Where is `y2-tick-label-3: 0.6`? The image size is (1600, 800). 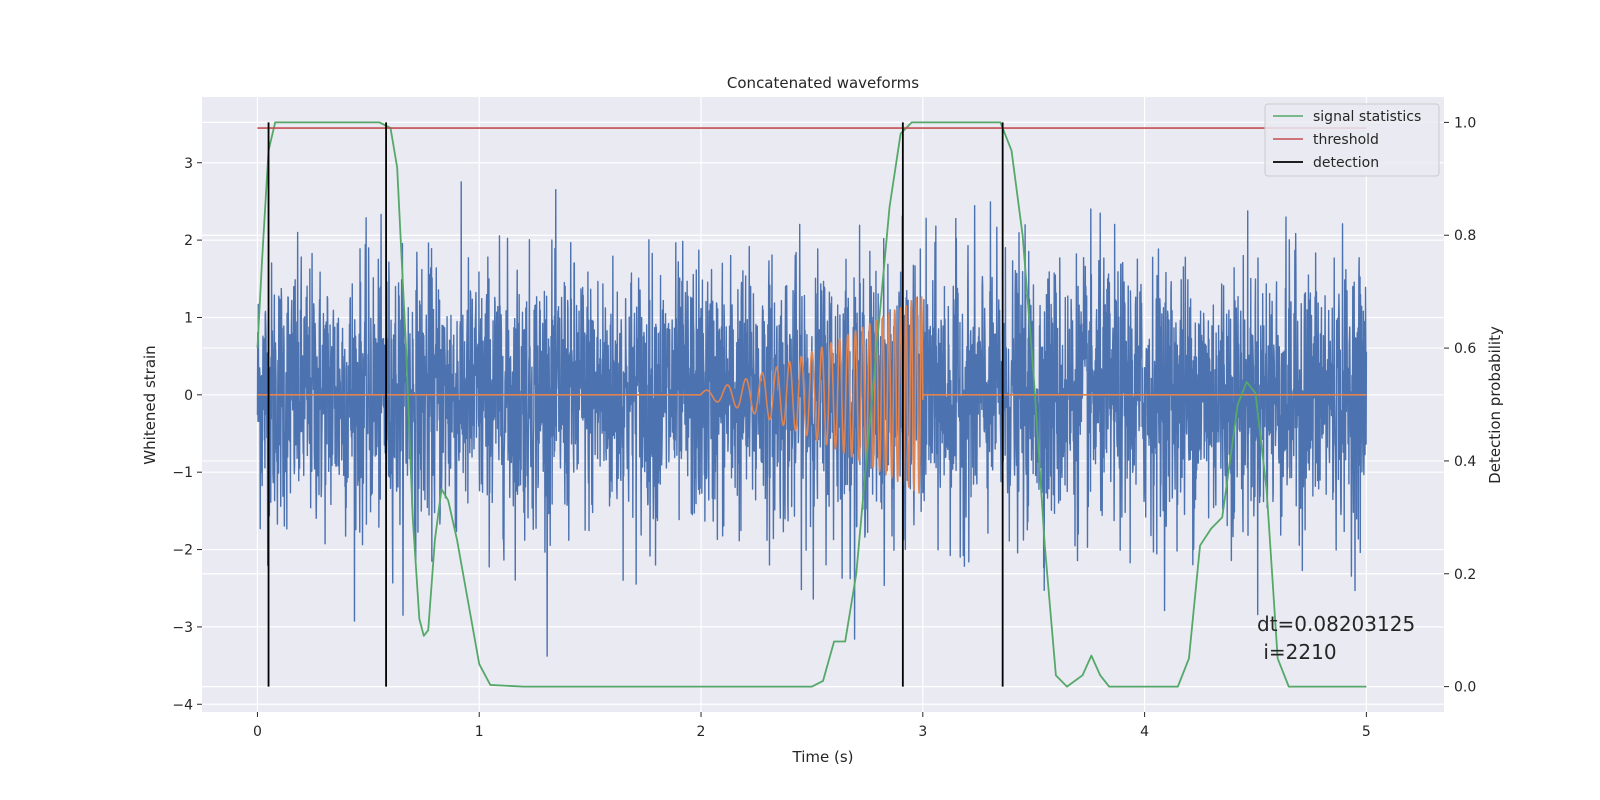
y2-tick-label-3: 0.6 is located at coordinates (1465, 349).